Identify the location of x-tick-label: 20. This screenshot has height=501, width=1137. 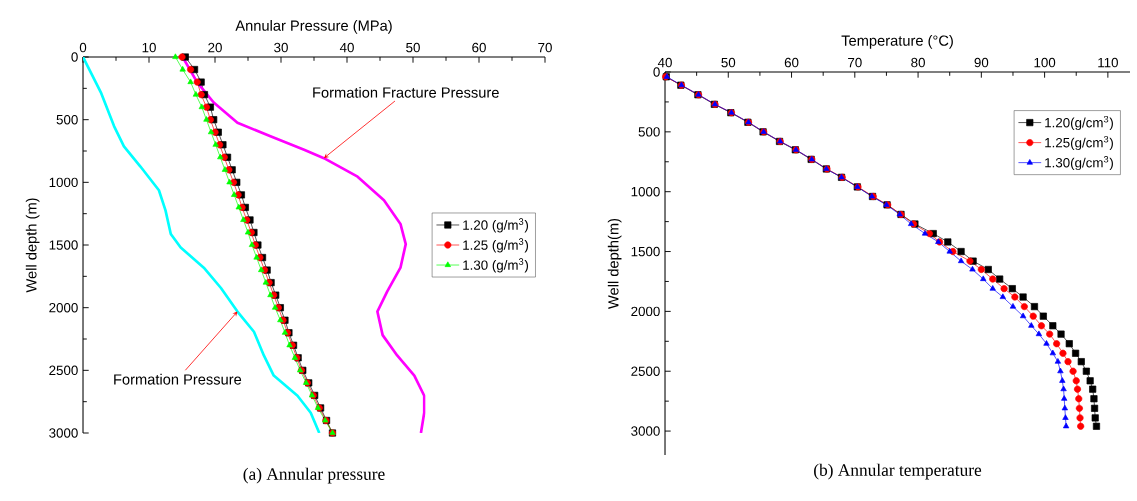
(215, 47).